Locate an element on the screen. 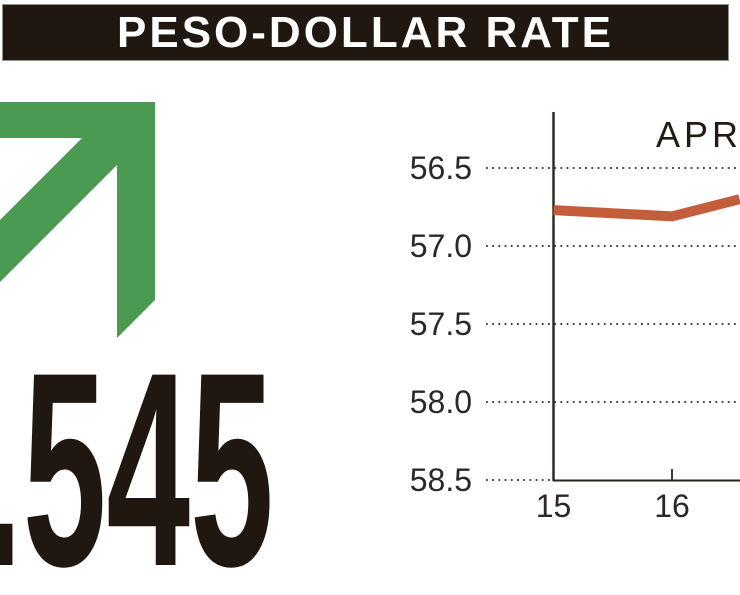 The width and height of the screenshot is (740, 595). y-tick-label: 56.5 is located at coordinates (441, 168).